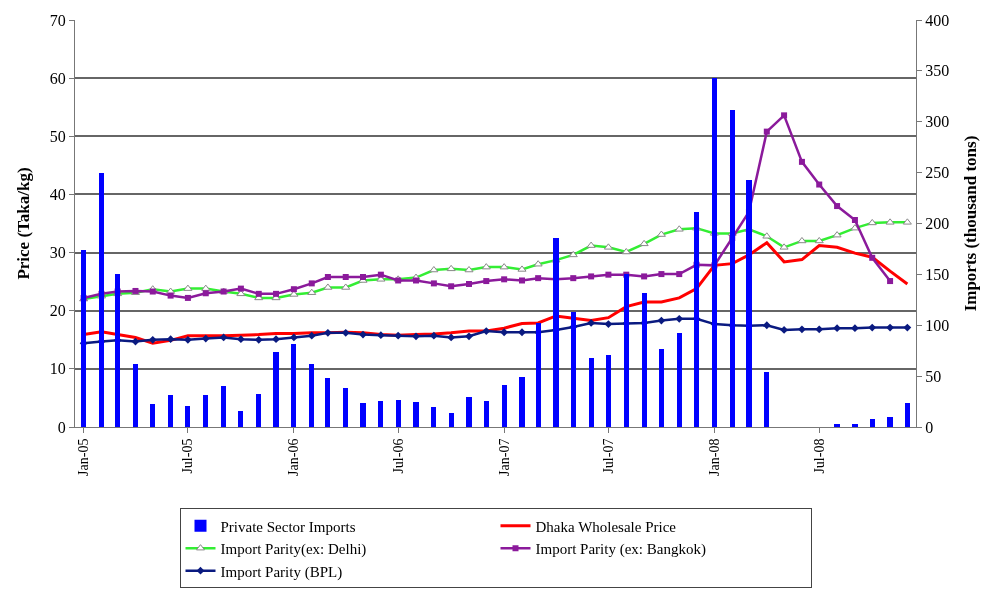 This screenshot has width=1001, height=600. What do you see at coordinates (970, 223) in the screenshot?
I see `y2-axis-title: Imports (thousand tons)` at bounding box center [970, 223].